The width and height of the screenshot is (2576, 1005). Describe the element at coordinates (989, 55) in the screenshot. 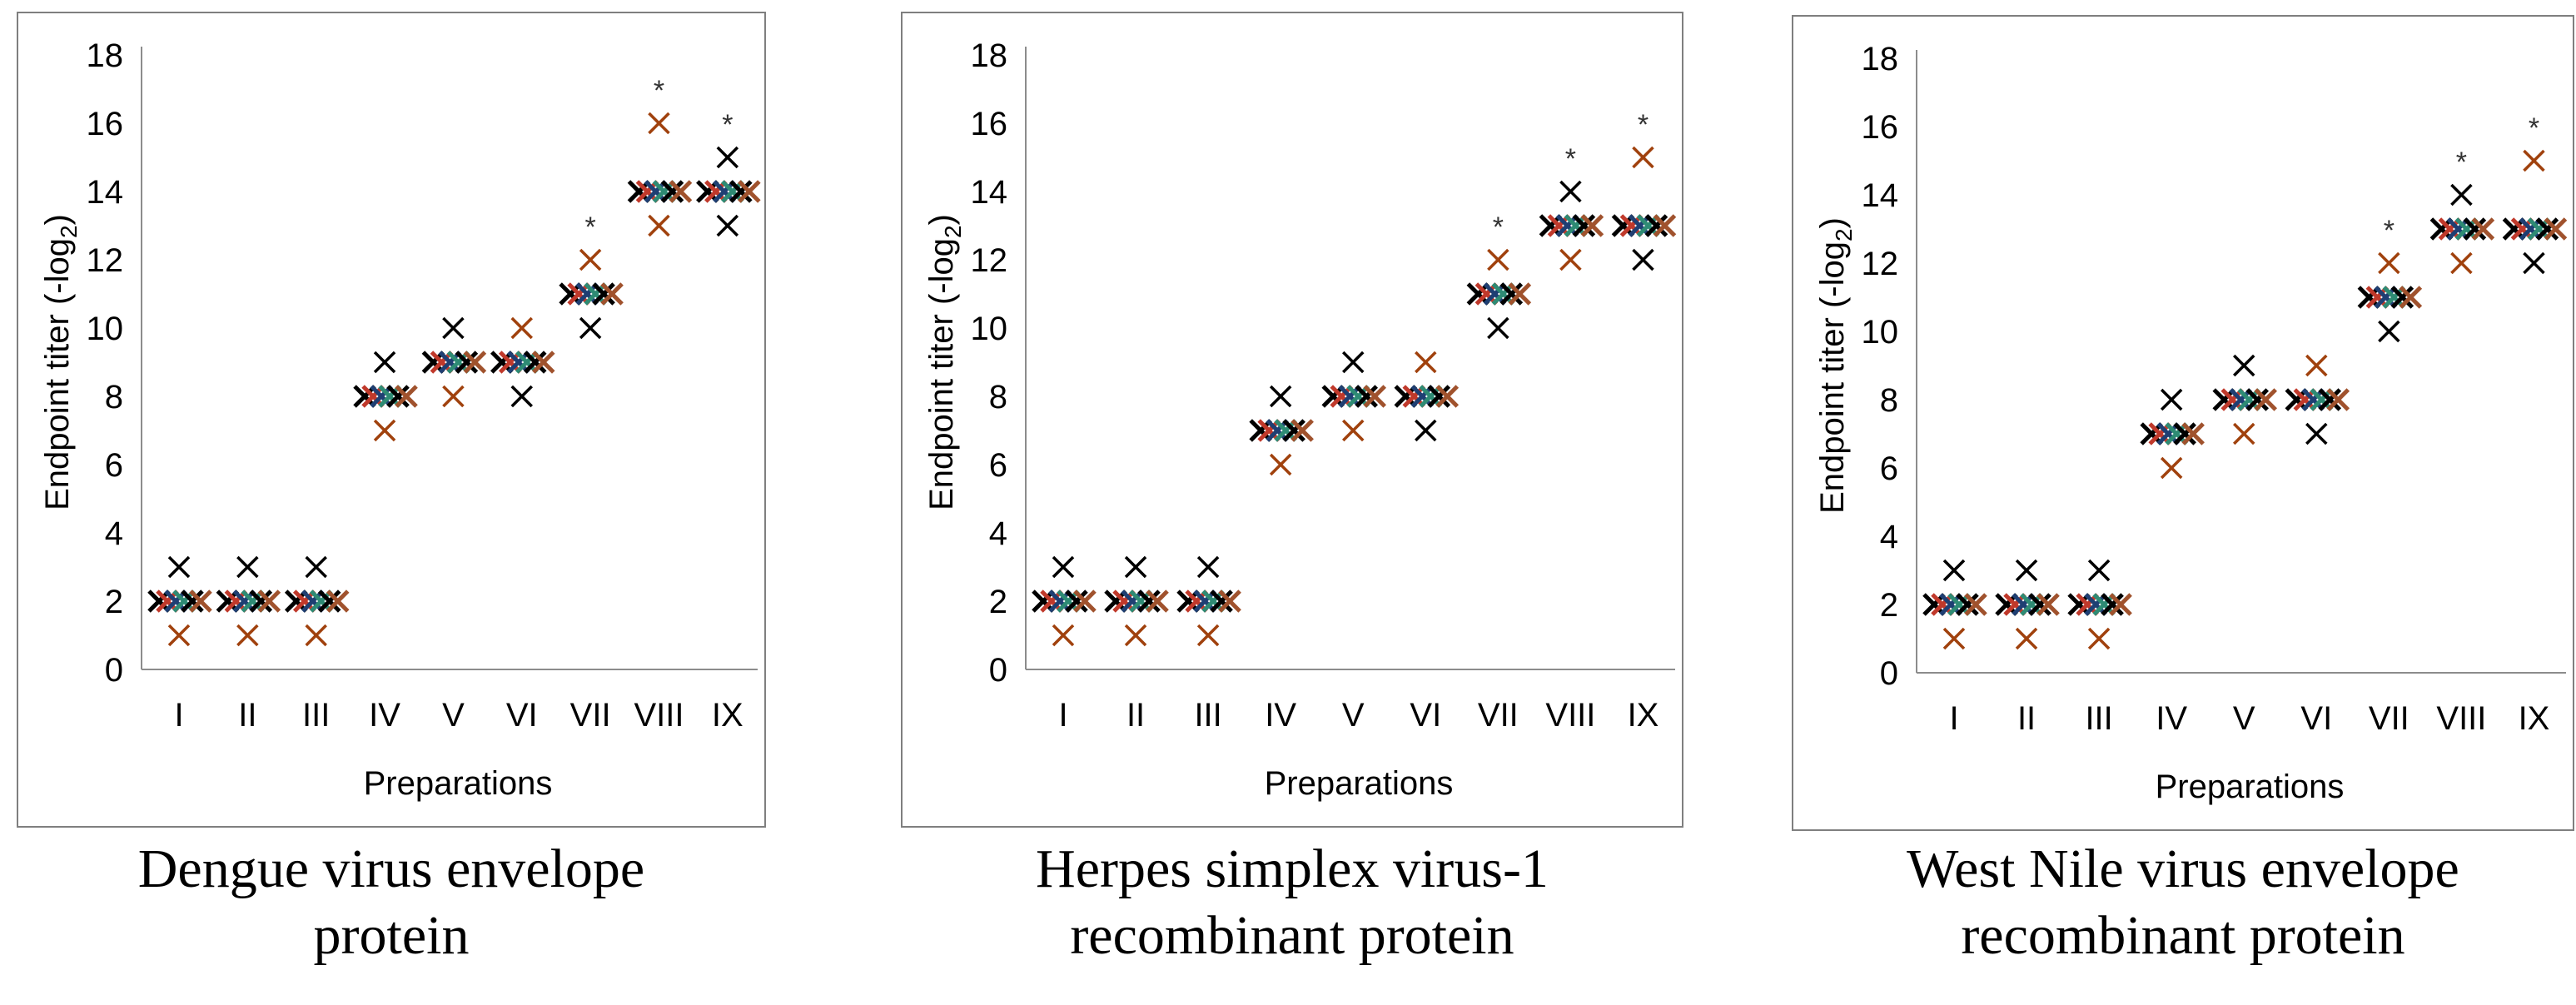

I see `y-tick-label: 18` at that location.